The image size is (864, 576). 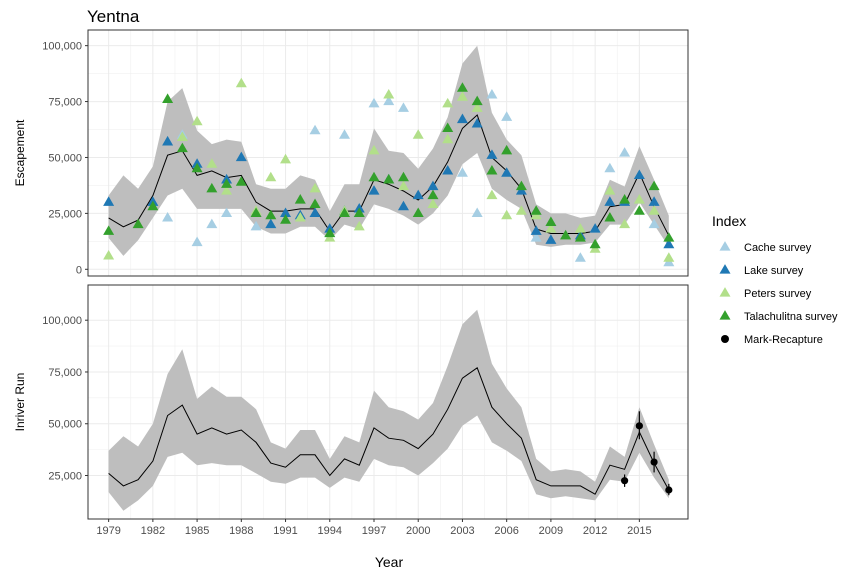 I want to click on x-tick-label: 1979, so click(x=108, y=531).